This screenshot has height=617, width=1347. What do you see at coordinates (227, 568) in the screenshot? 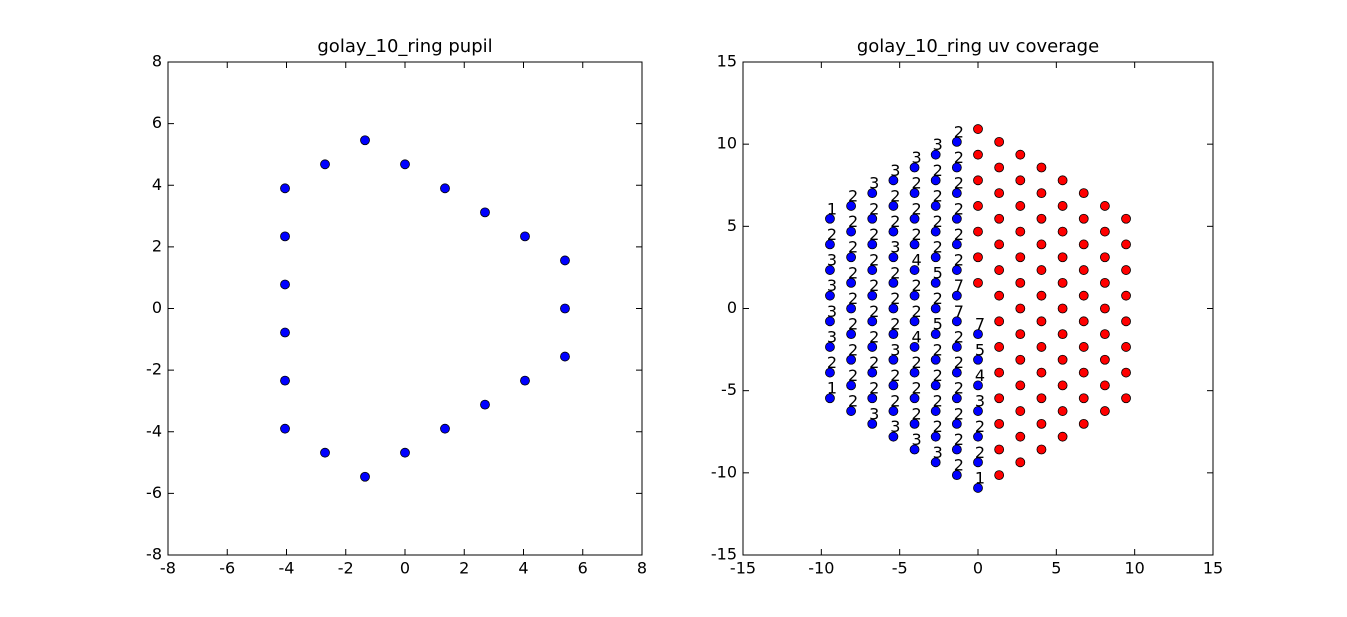
I see `x-tick-label: -6` at bounding box center [227, 568].